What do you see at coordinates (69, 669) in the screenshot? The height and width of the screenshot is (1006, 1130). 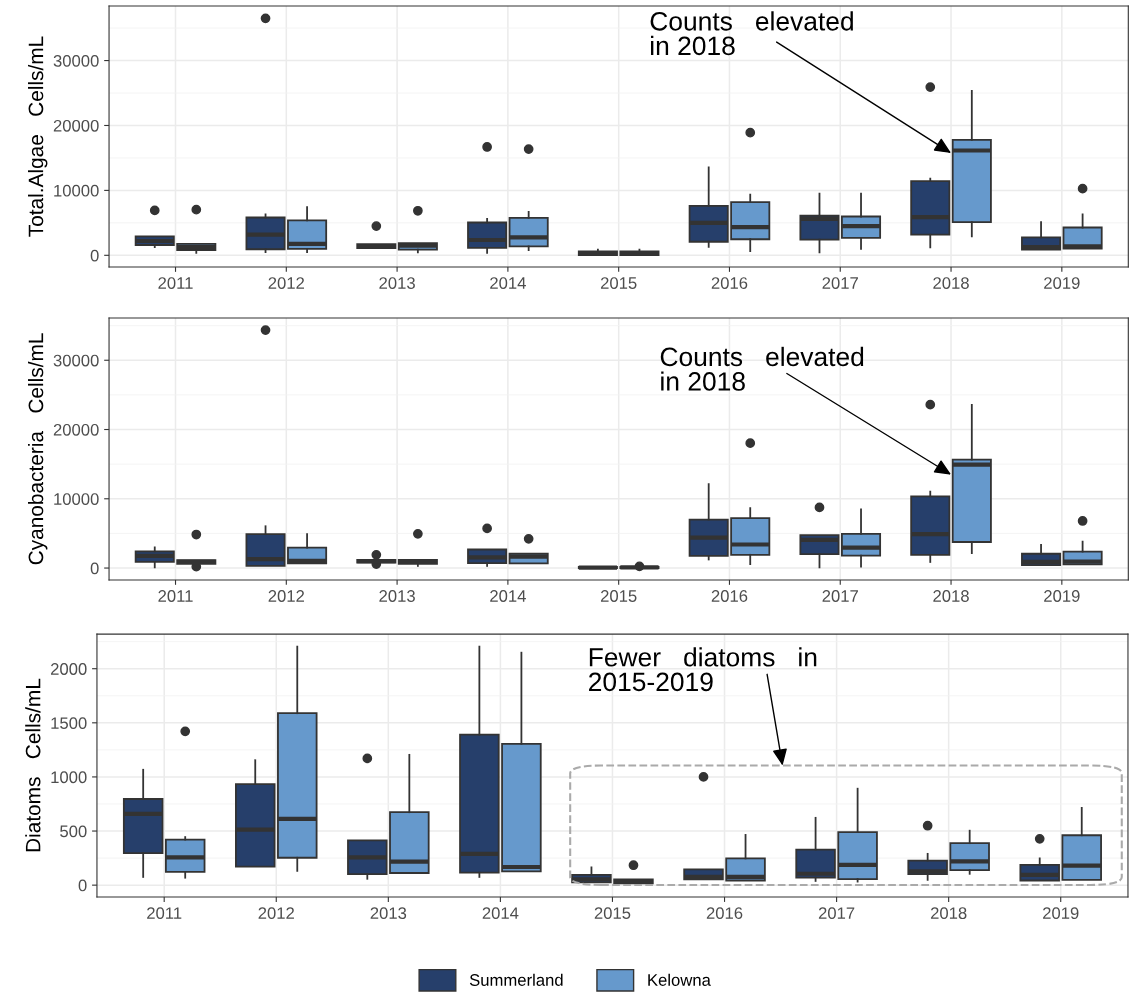 I see `y-tick-label: 2000` at bounding box center [69, 669].